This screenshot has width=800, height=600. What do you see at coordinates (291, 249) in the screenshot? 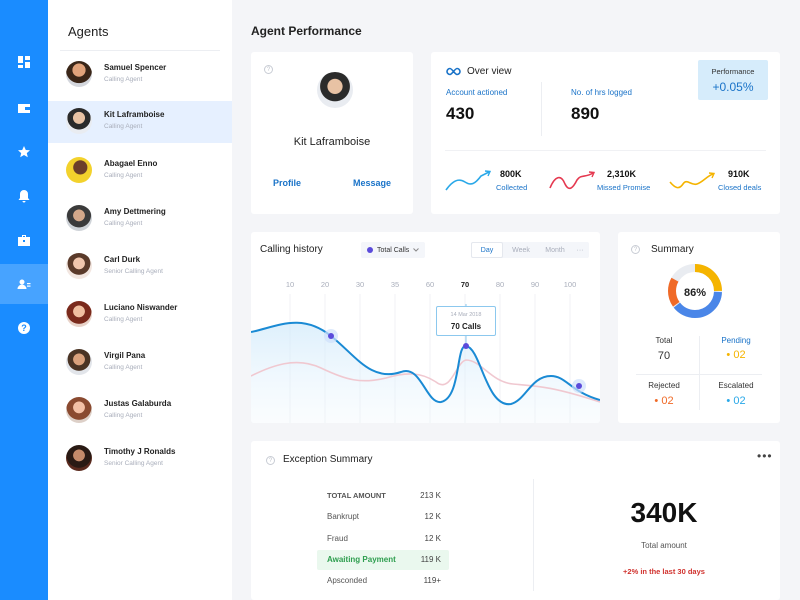
I see `calling-history-title: Calling history` at bounding box center [291, 249].